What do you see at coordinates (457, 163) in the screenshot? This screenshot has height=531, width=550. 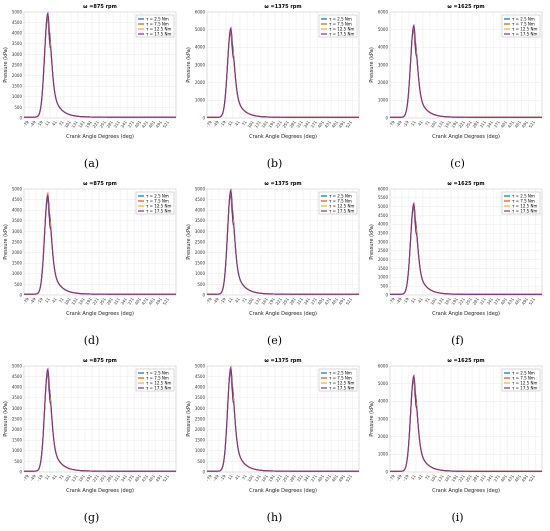 I see `subfigure-caption: (c)` at bounding box center [457, 163].